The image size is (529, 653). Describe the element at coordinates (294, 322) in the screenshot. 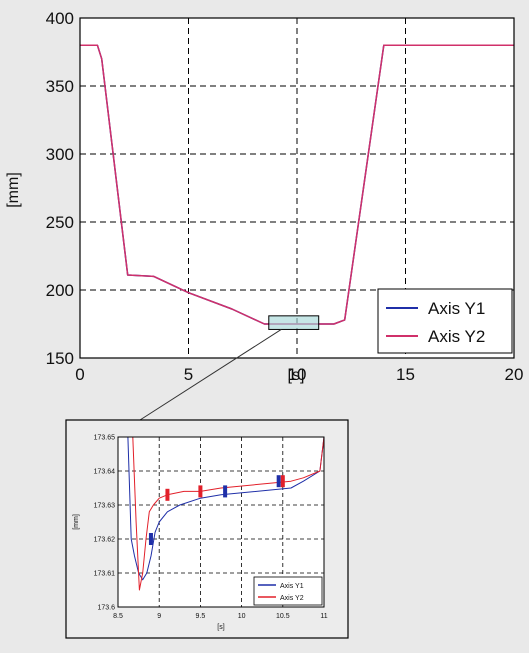

I see `zoom-highlight-box` at that location.